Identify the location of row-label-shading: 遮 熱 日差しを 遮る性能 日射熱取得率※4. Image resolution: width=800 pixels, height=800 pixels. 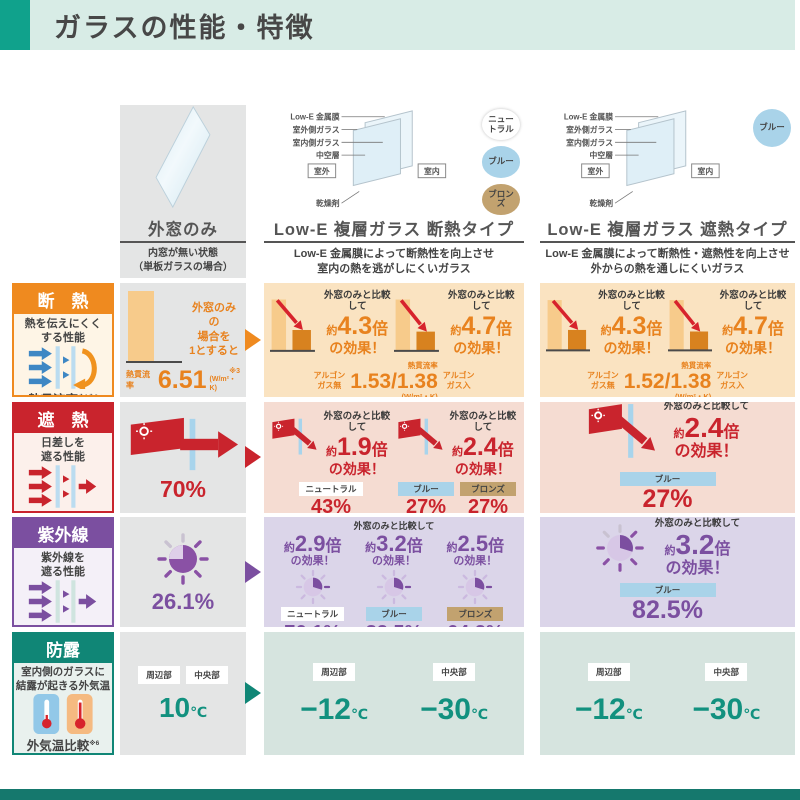
(63, 457).